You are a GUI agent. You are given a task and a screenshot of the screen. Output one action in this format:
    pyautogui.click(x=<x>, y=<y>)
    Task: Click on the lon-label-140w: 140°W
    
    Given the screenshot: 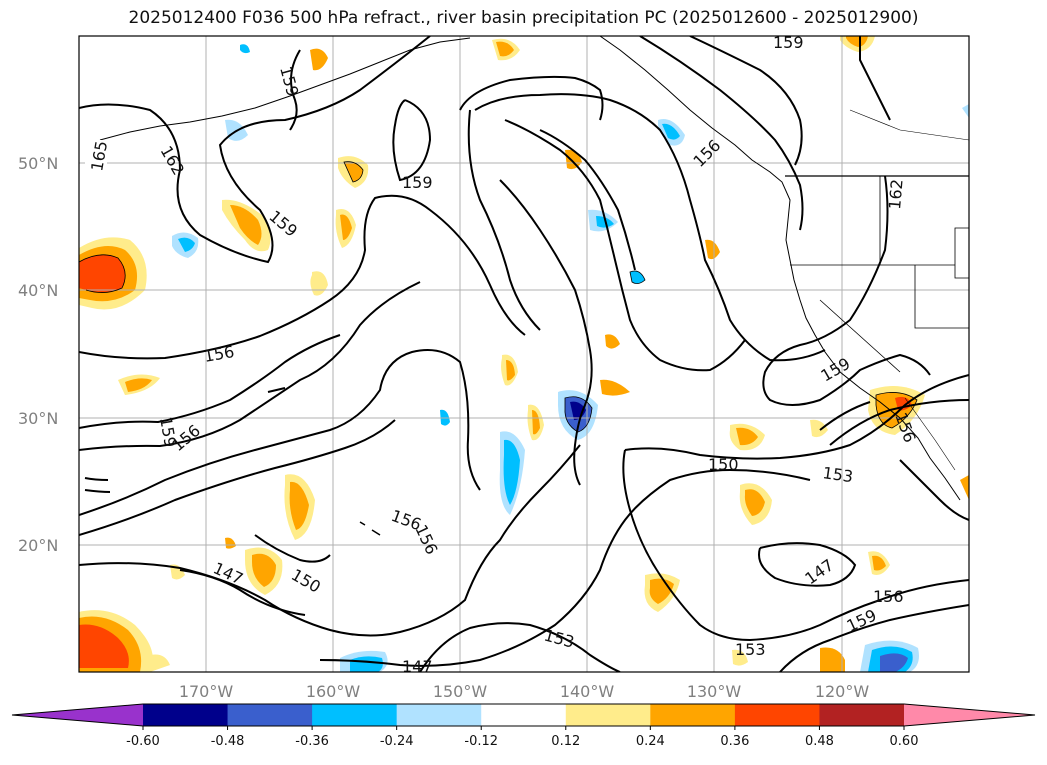 What is the action you would take?
    pyautogui.click(x=587, y=691)
    